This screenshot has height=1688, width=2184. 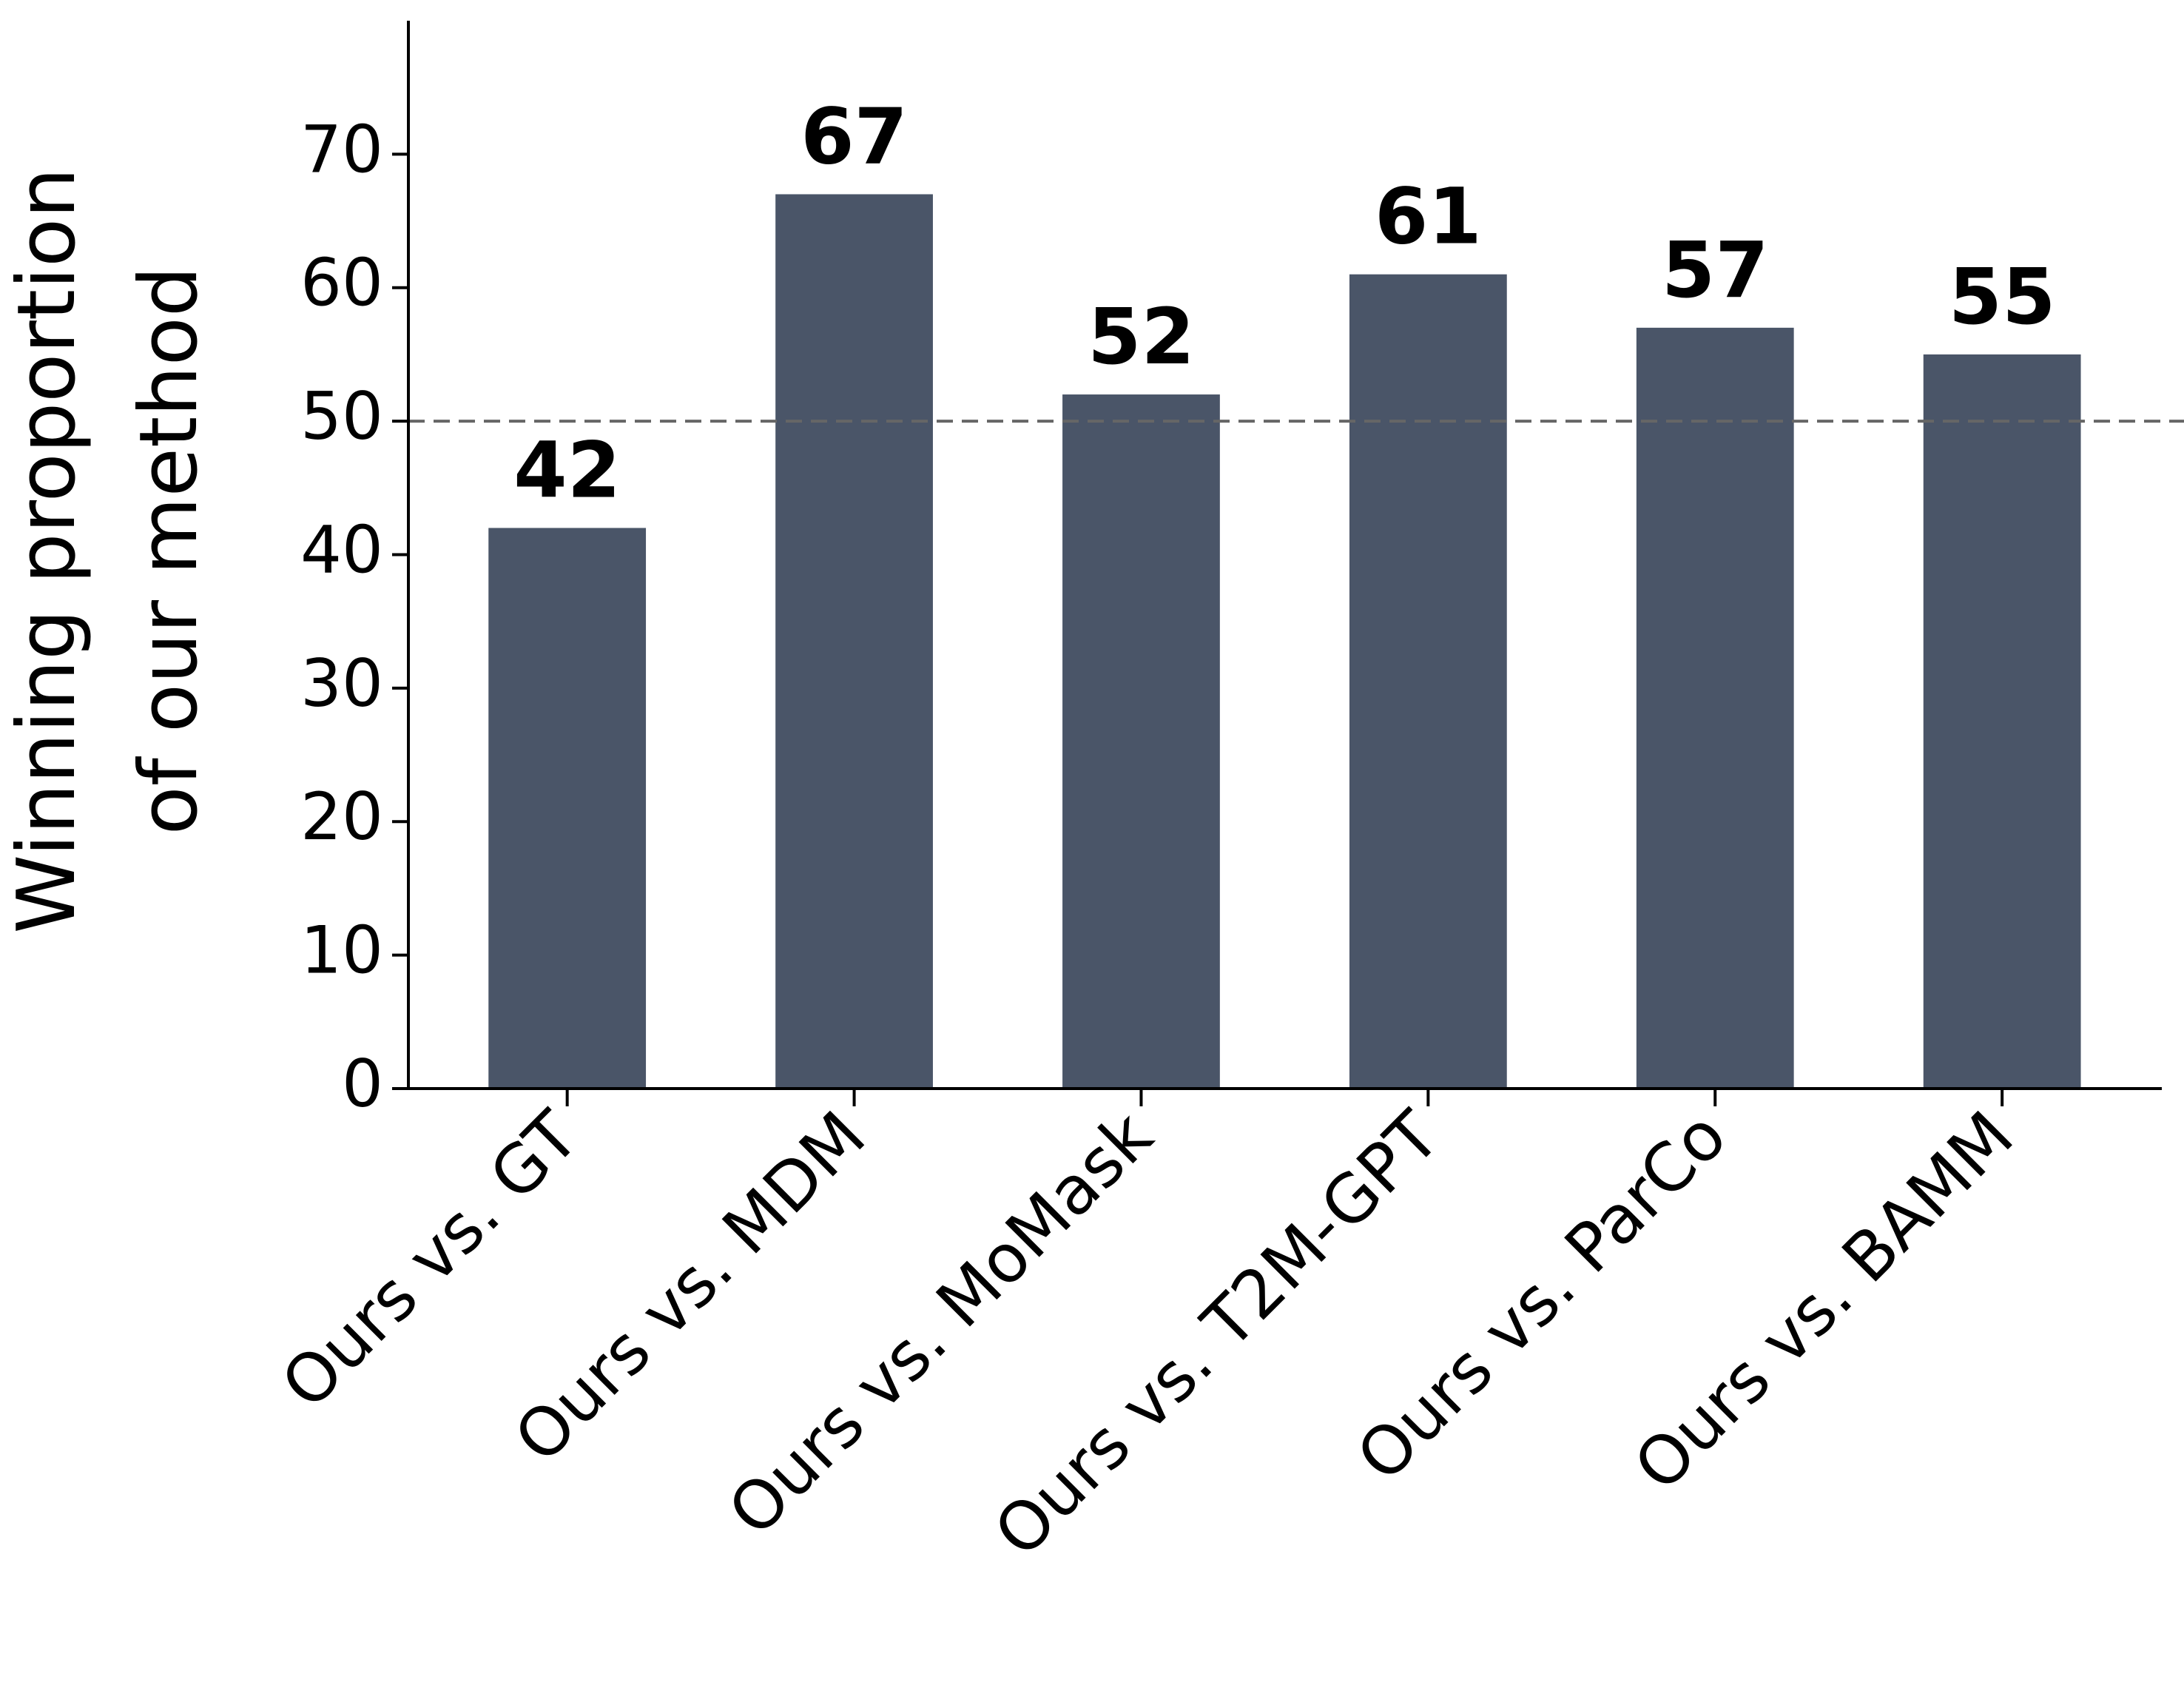 What do you see at coordinates (47, 550) in the screenshot?
I see `y-axis-label: Winning proportion` at bounding box center [47, 550].